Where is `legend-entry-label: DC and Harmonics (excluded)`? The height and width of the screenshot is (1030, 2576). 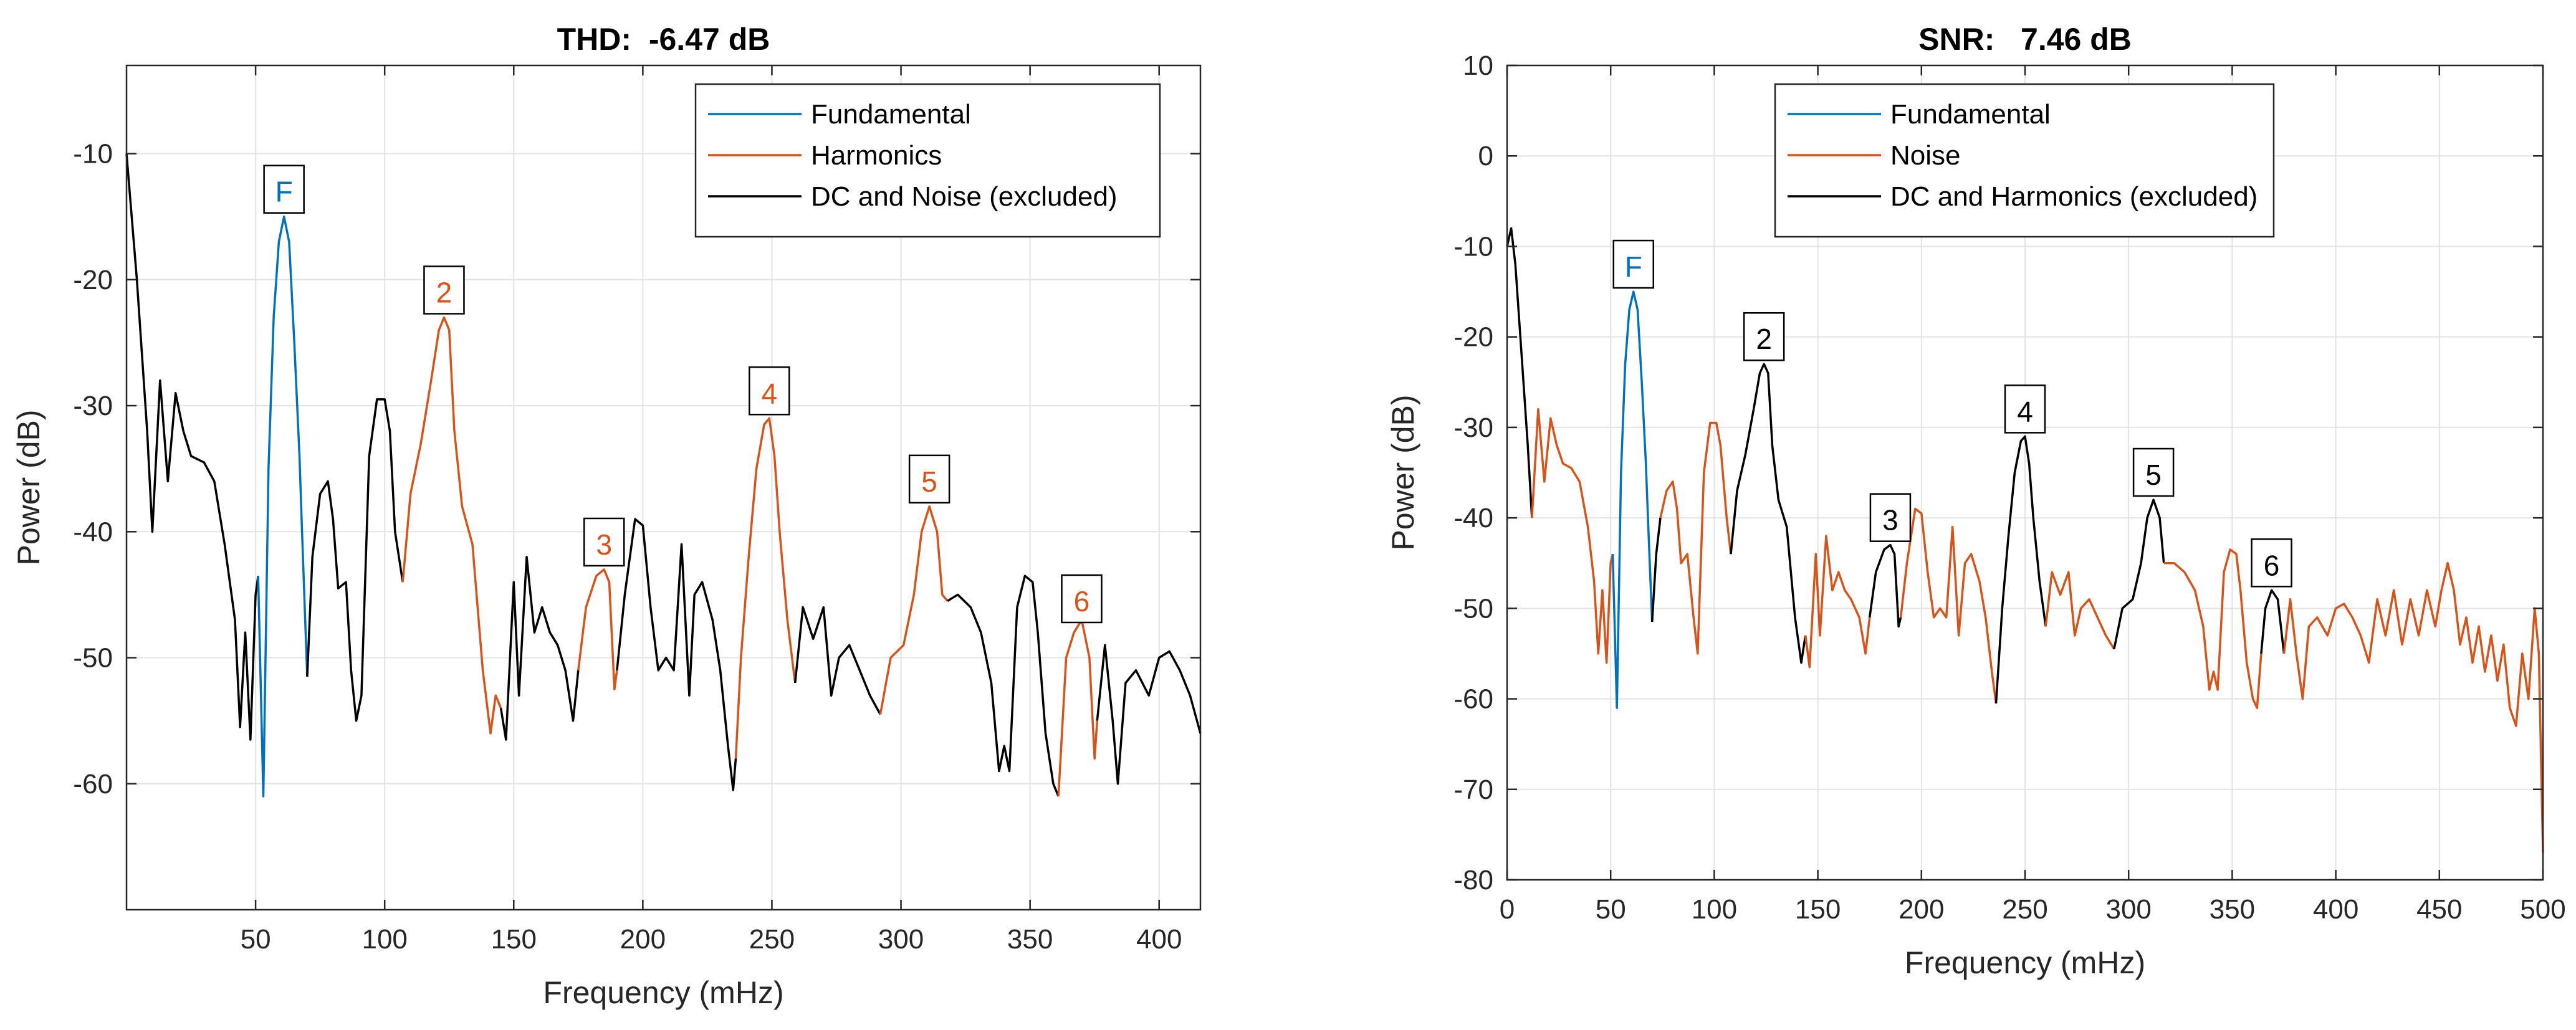 legend-entry-label: DC and Harmonics (excluded) is located at coordinates (2074, 196).